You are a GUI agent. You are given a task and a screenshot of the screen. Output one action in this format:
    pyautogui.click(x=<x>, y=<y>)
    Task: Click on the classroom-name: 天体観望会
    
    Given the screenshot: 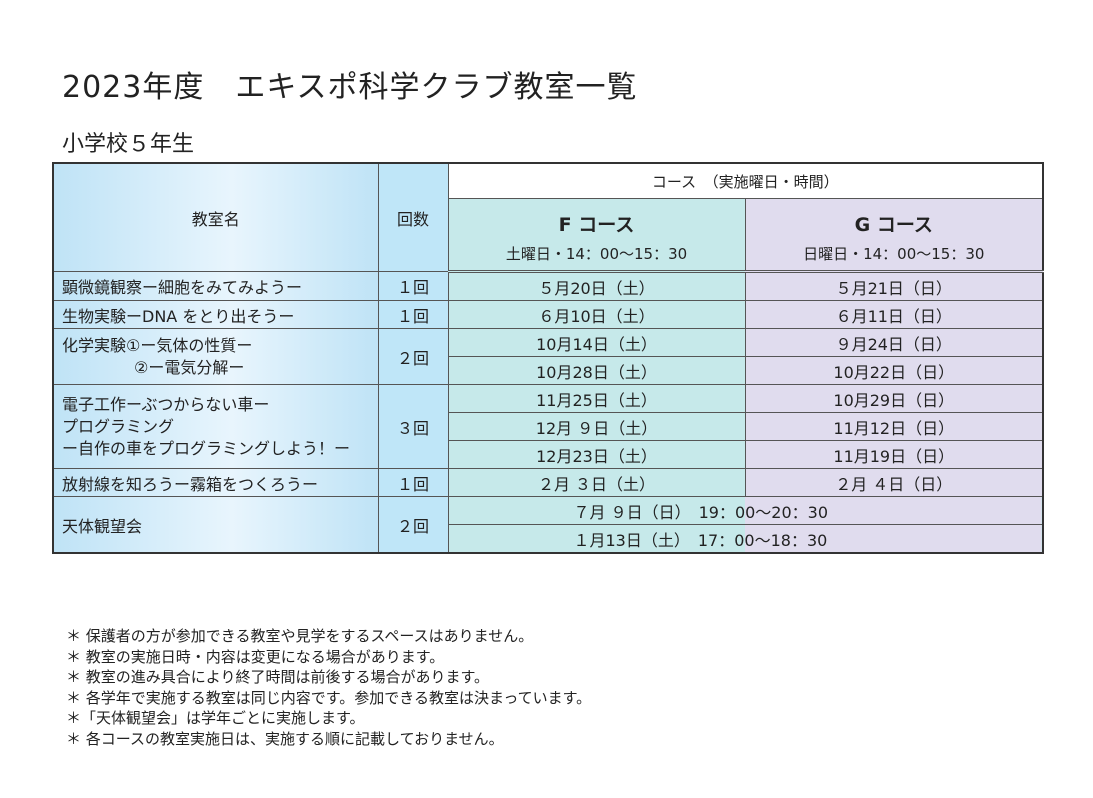 What is the action you would take?
    pyautogui.click(x=215, y=525)
    